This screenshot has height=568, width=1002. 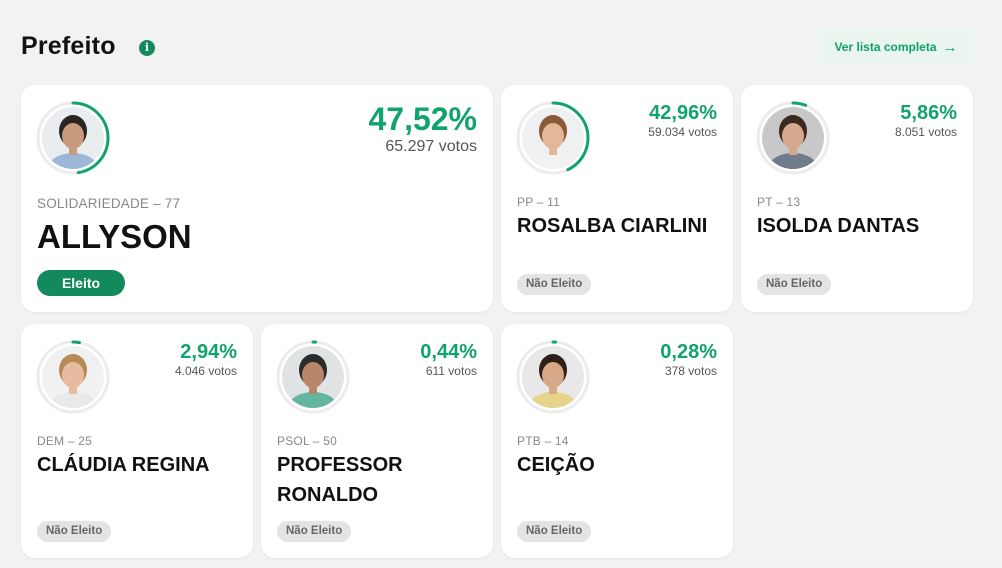 I want to click on vote-count: 378 votos, so click(x=690, y=371).